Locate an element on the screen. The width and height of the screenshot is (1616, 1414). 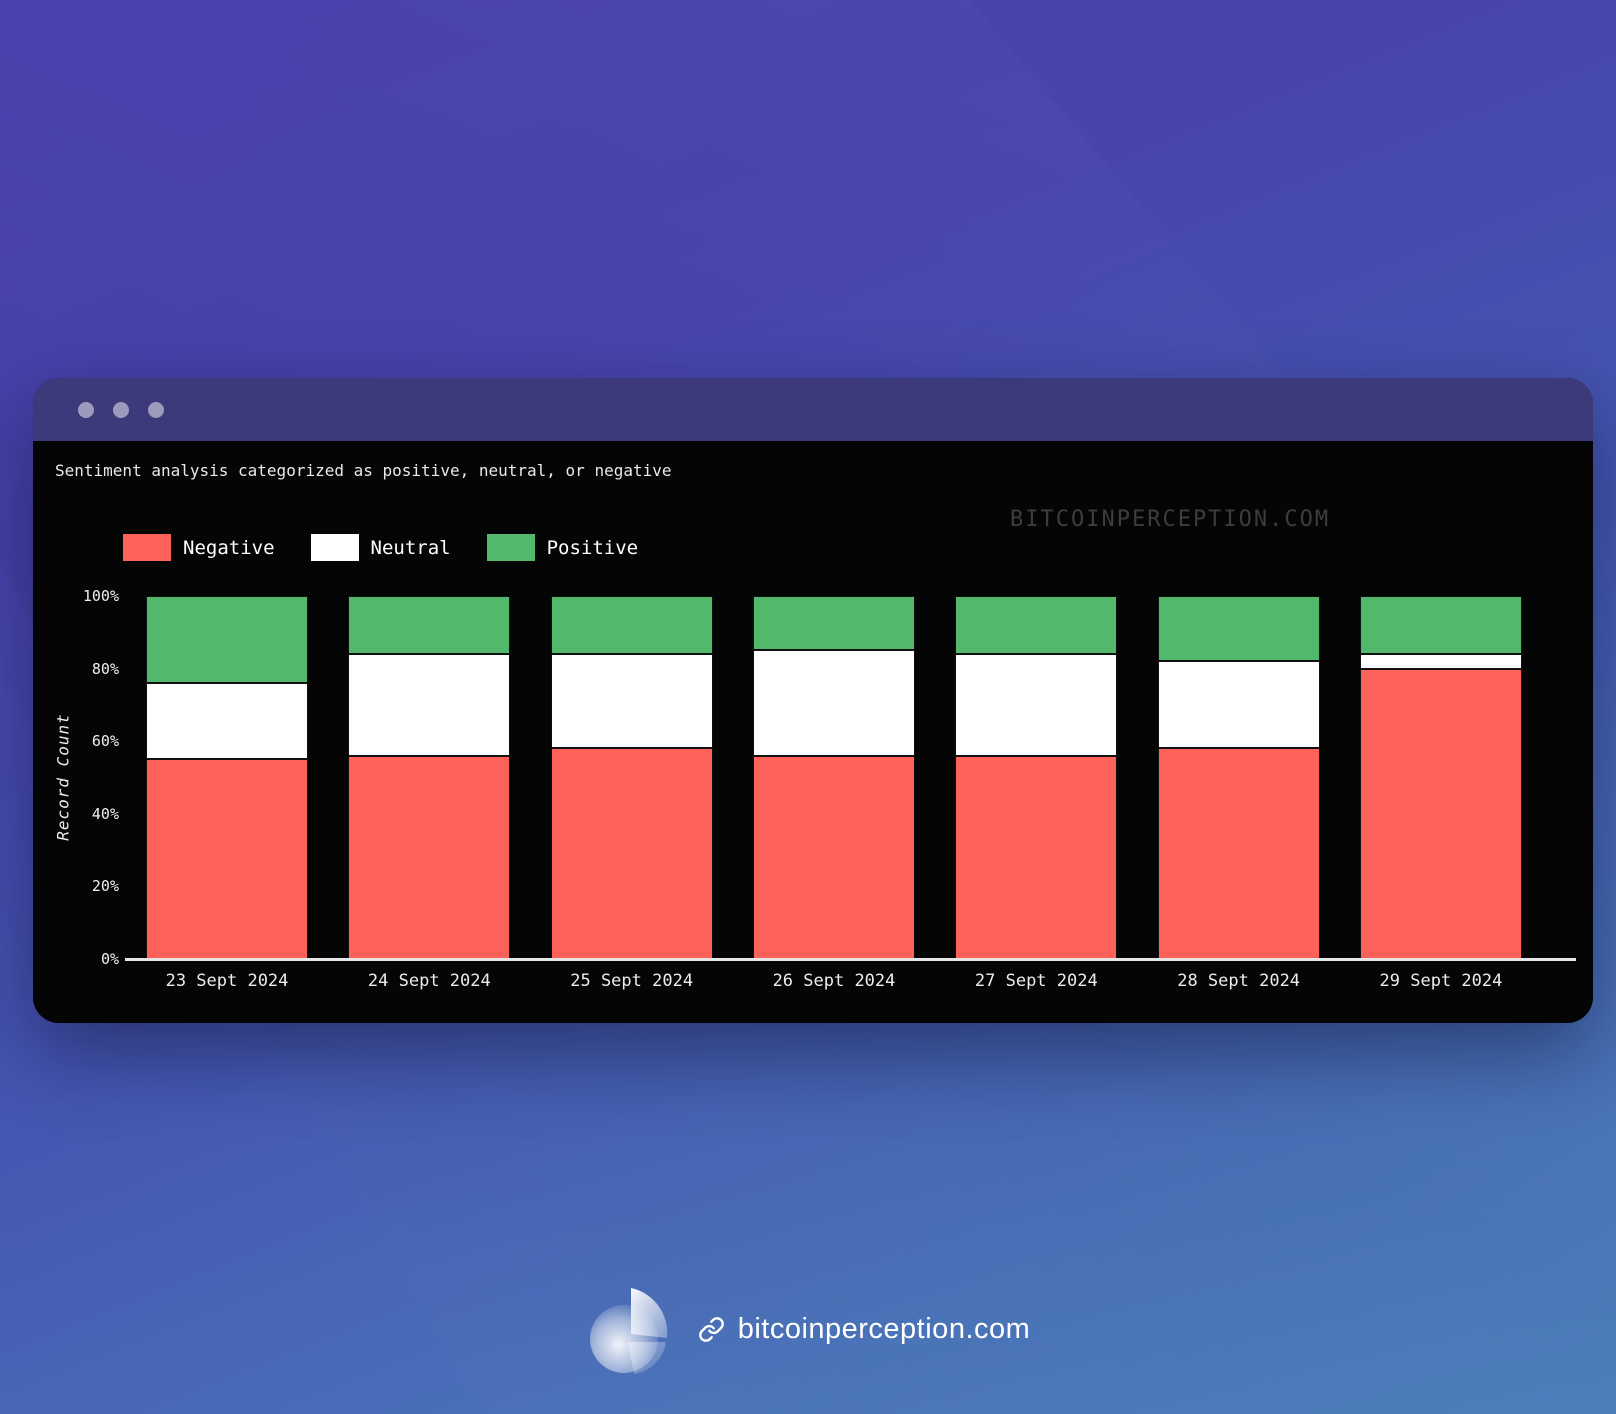
y-tick-label: 100% is located at coordinates (100, 596).